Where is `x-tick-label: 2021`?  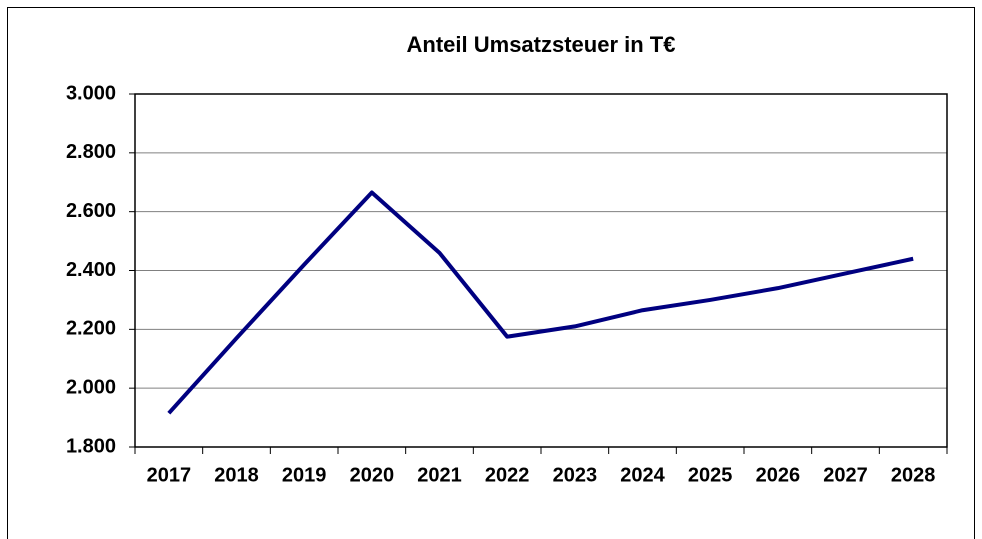
x-tick-label: 2021 is located at coordinates (439, 475).